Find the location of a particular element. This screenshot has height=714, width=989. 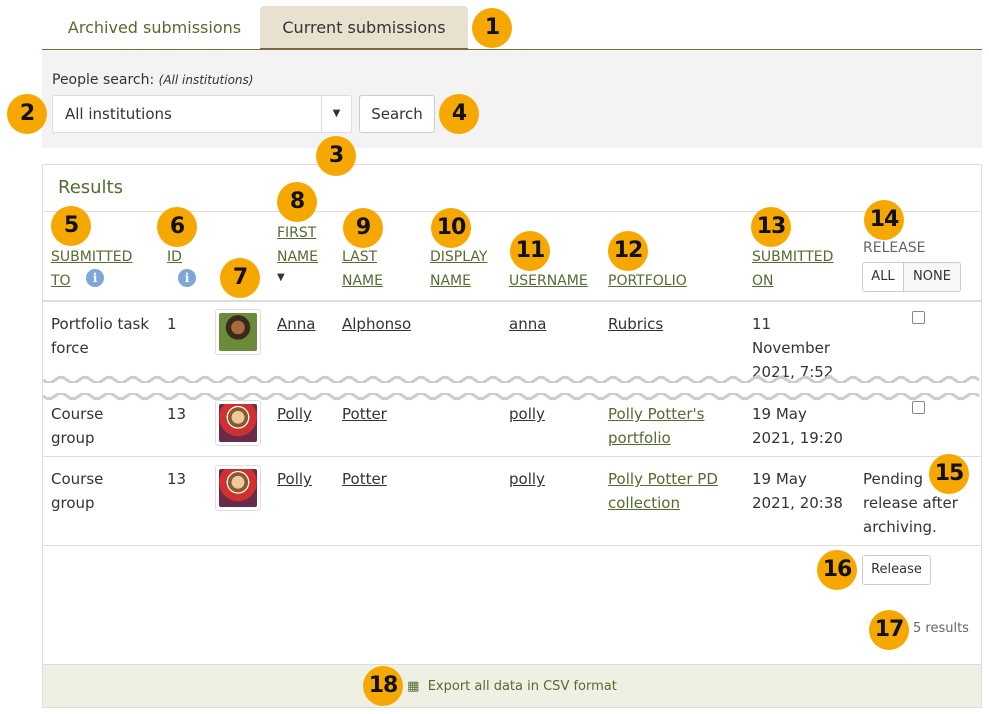

row2-last-name: Potter is located at coordinates (364, 414).